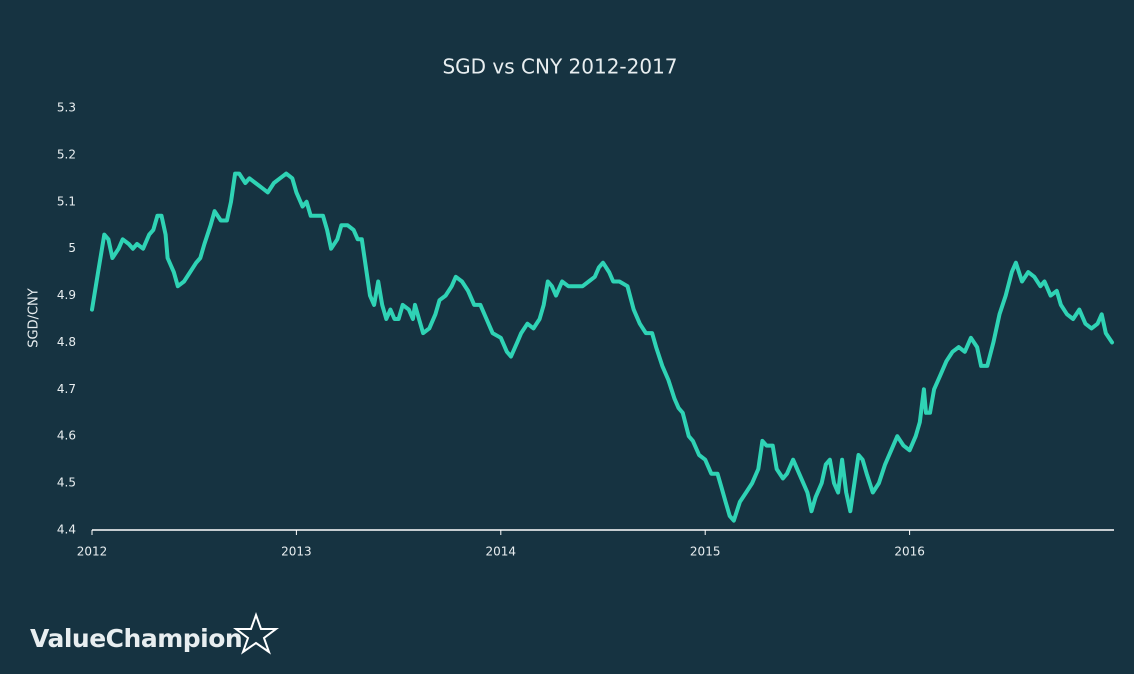 The height and width of the screenshot is (674, 1134). Describe the element at coordinates (66, 342) in the screenshot. I see `y-tick-label: 4.8` at that location.